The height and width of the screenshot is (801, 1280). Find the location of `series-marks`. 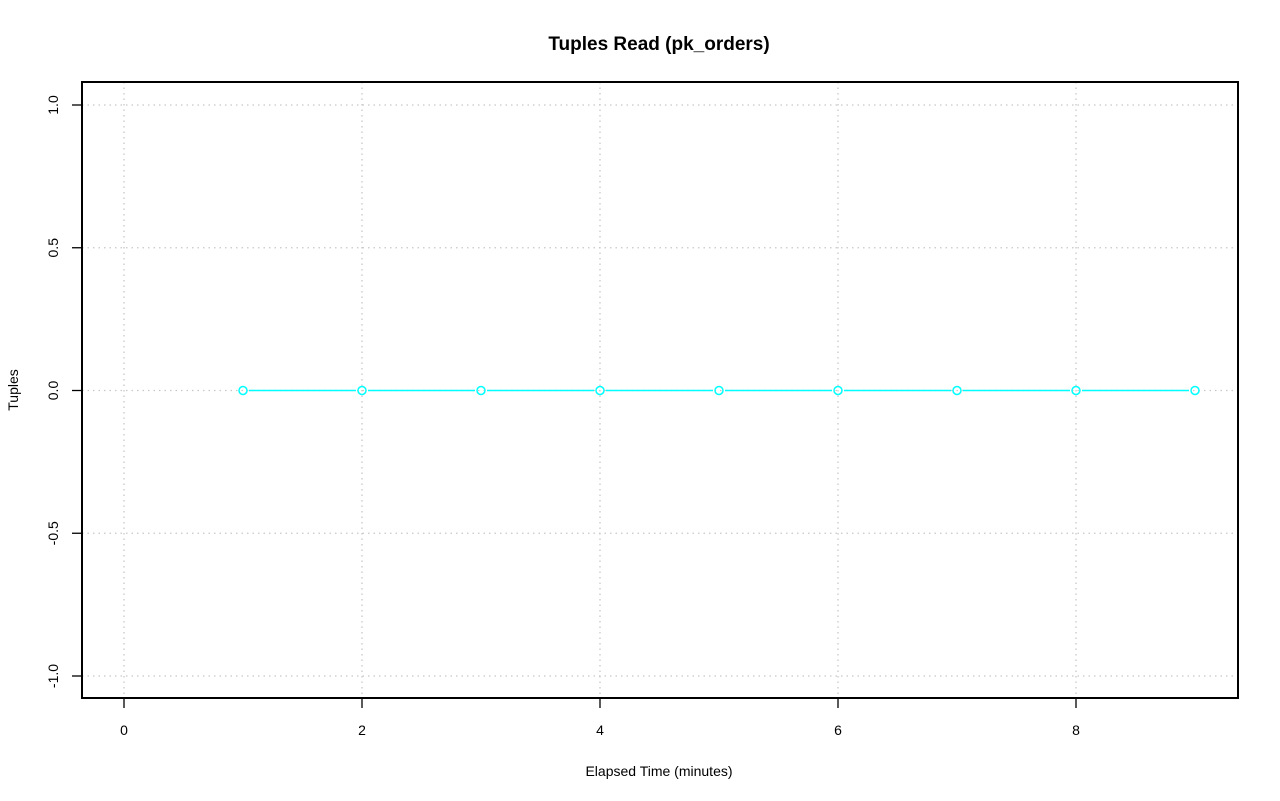

series-marks is located at coordinates (719, 390).